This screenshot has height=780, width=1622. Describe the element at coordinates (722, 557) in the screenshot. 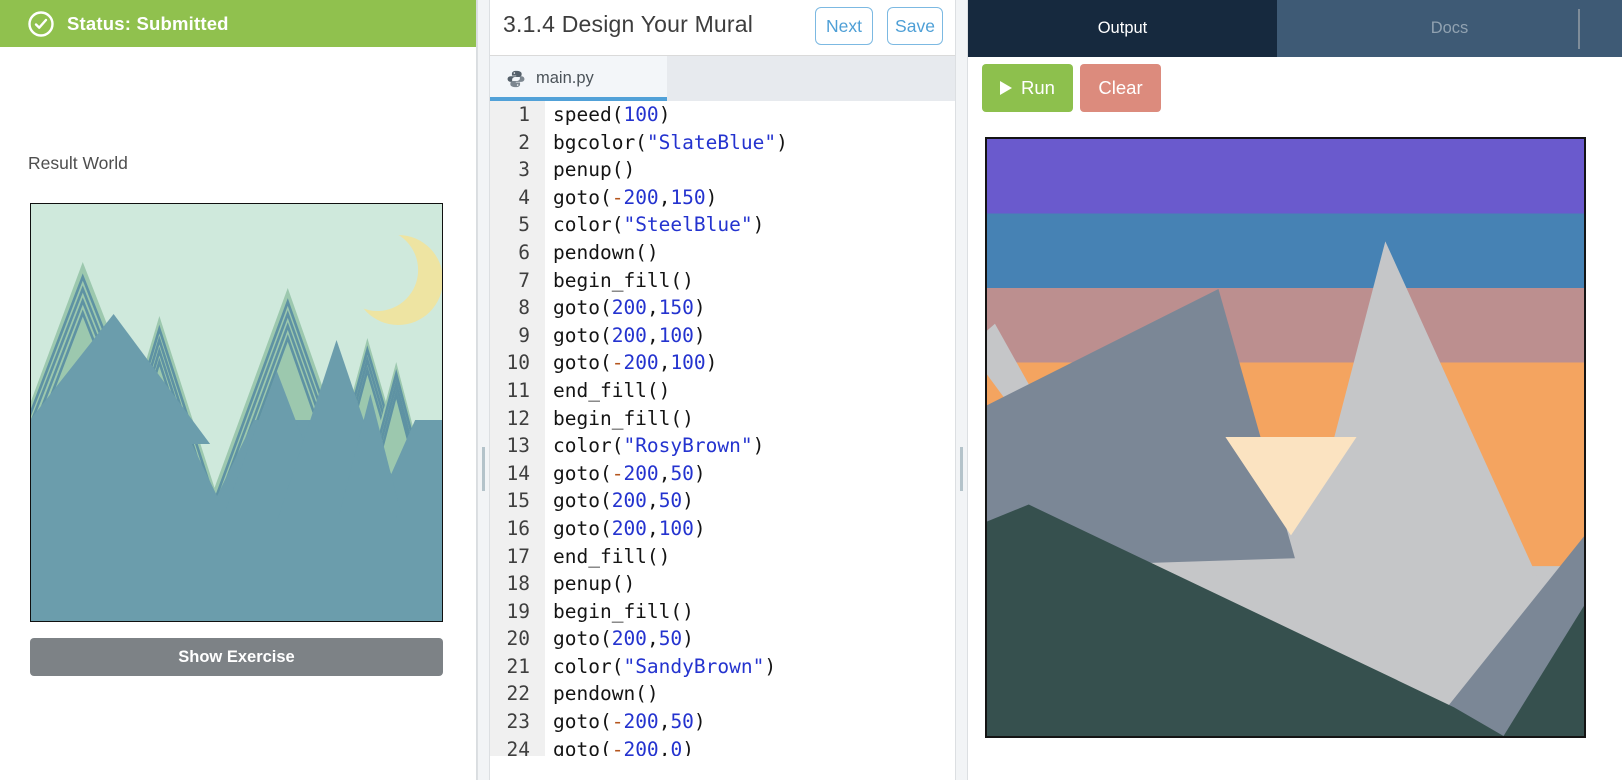

I see `code-line: 17 end_fill()` at that location.